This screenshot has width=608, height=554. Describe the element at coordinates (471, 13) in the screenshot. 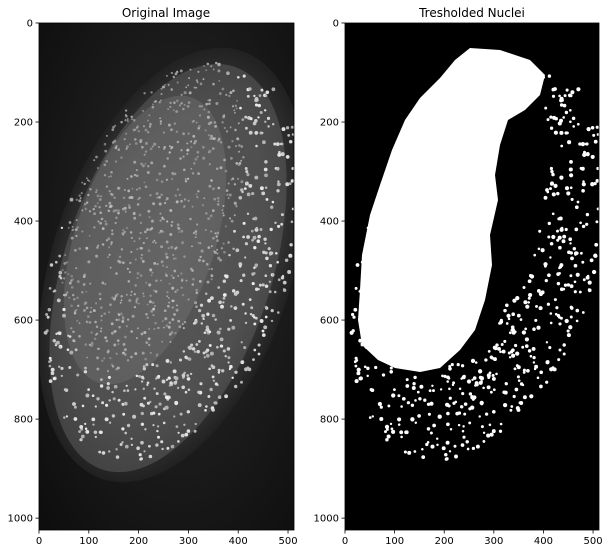

I see `panel-title-threshold: Tresholded Nuclei` at that location.